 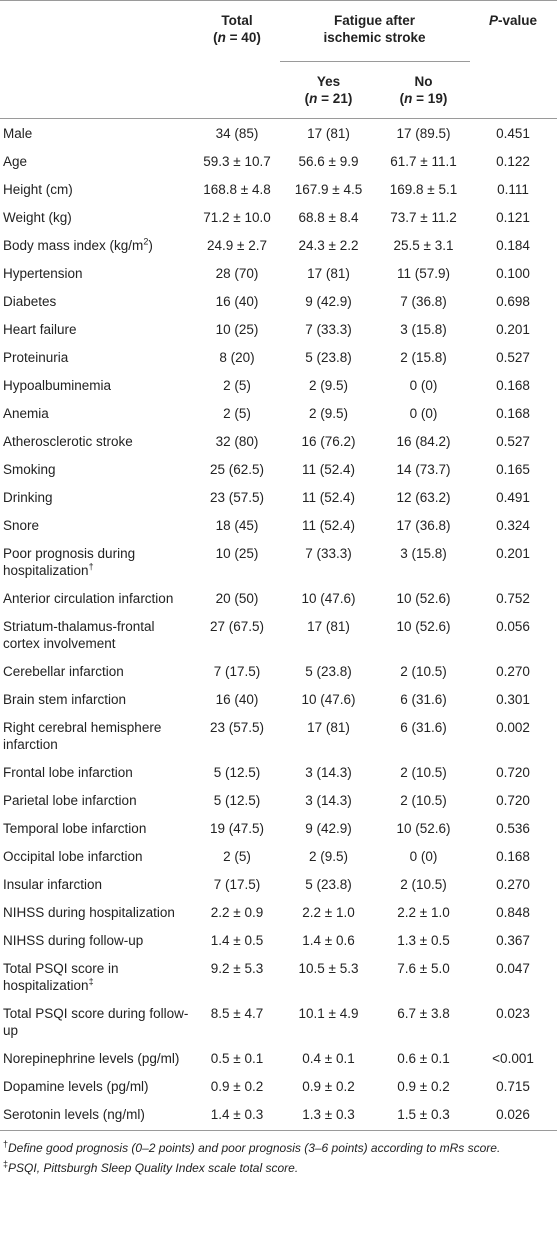 I want to click on text: 2 (5), so click(x=237, y=385).